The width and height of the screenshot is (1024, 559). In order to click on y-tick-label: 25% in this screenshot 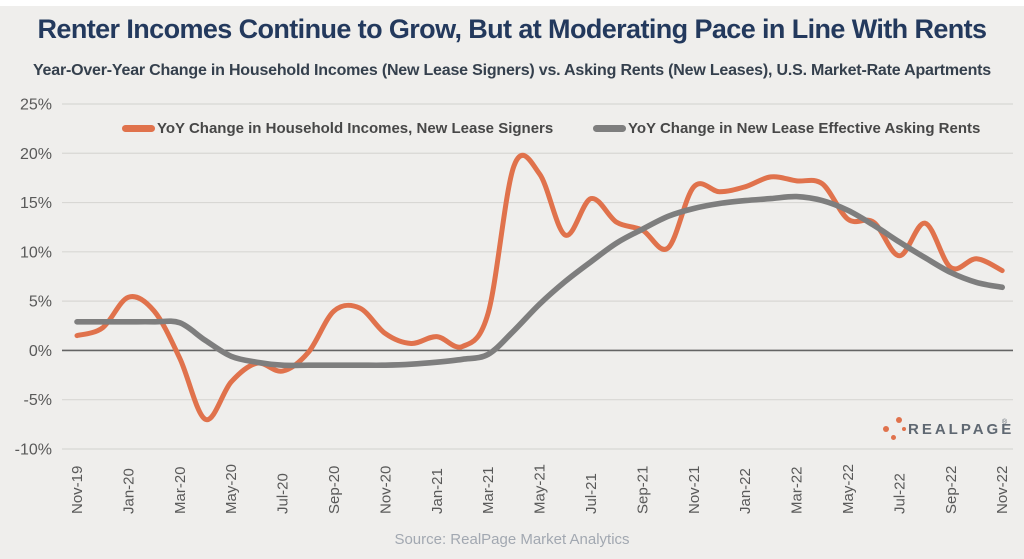, I will do `click(36, 104)`.